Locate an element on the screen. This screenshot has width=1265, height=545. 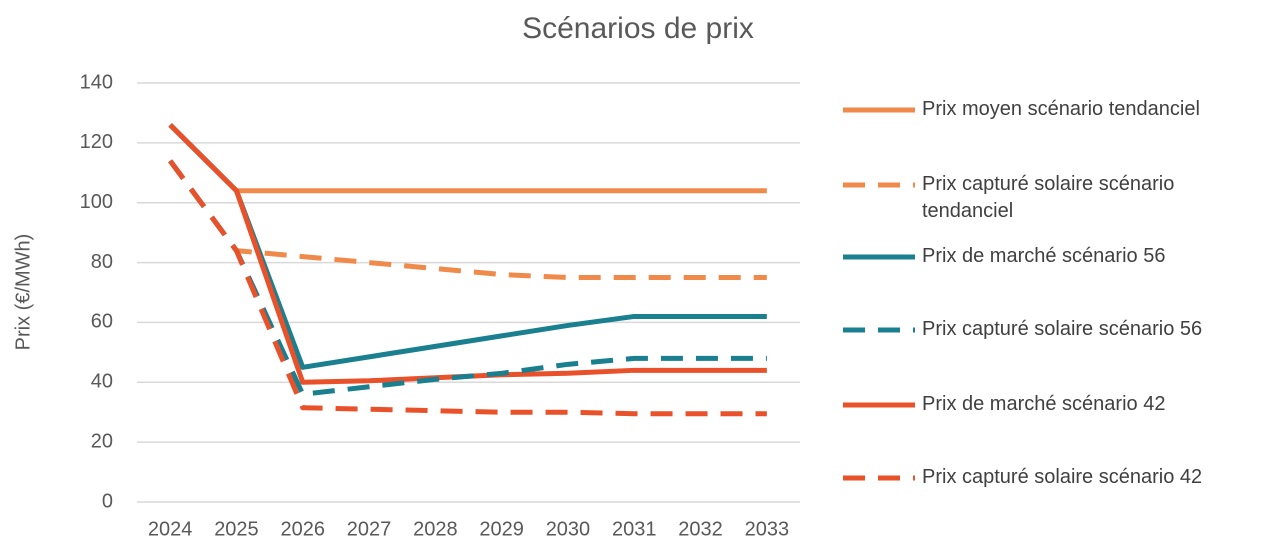
x-tick-label: 2026 is located at coordinates (303, 529).